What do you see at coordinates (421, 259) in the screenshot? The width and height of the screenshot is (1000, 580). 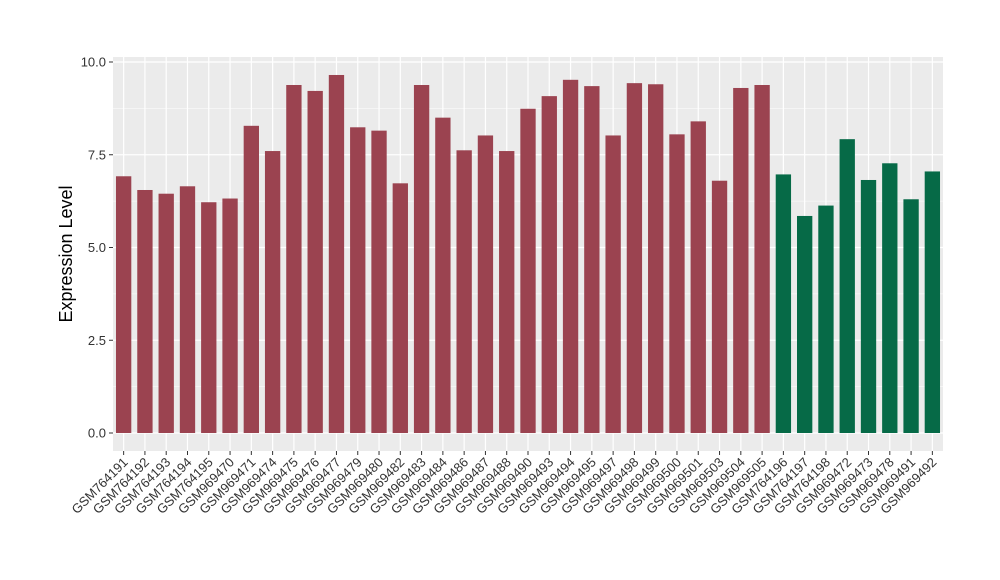 I see `bar-GSM969483` at bounding box center [421, 259].